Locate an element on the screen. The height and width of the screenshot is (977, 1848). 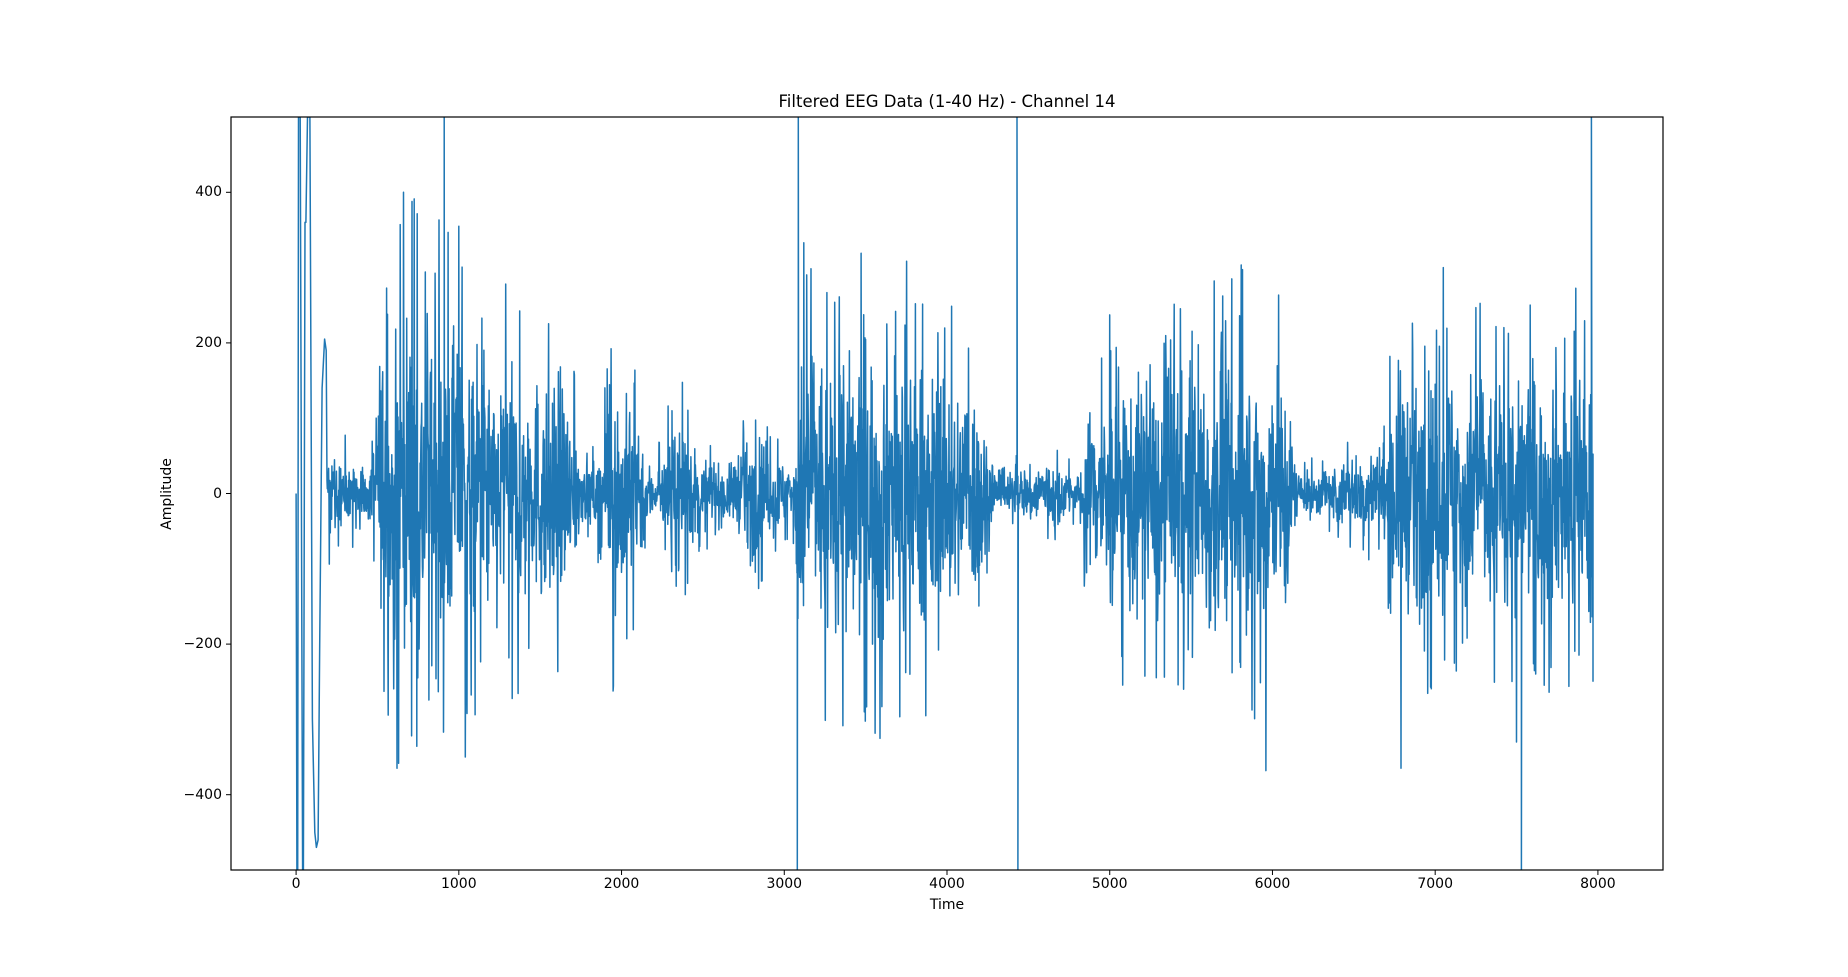
x-tick-label: 8000 is located at coordinates (1598, 884).